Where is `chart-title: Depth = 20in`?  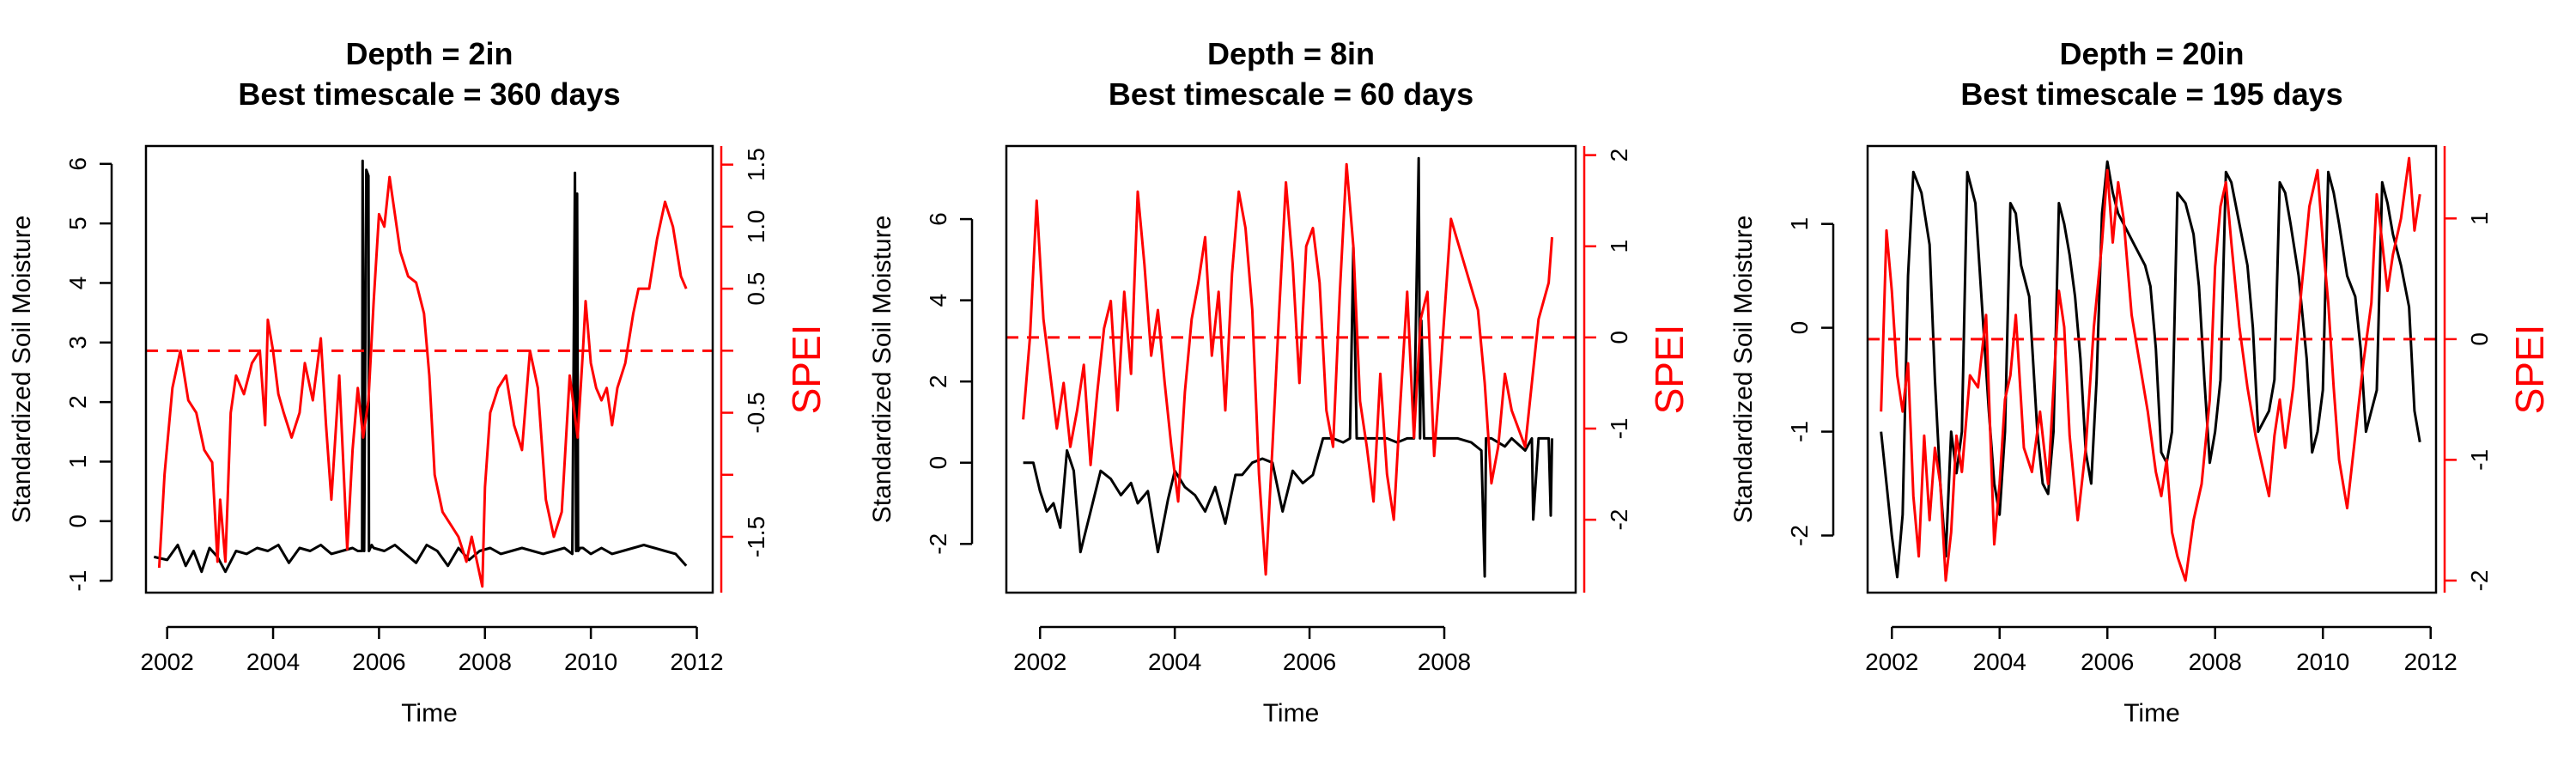
chart-title: Depth = 20in is located at coordinates (2151, 53).